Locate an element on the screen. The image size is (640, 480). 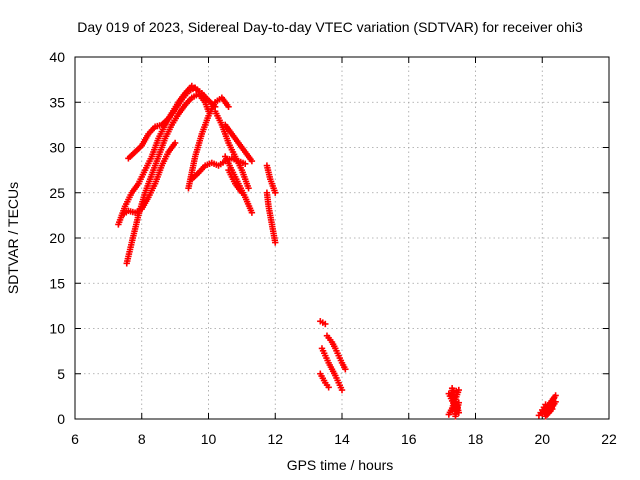
series-track-g is located at coordinates (231, 150).